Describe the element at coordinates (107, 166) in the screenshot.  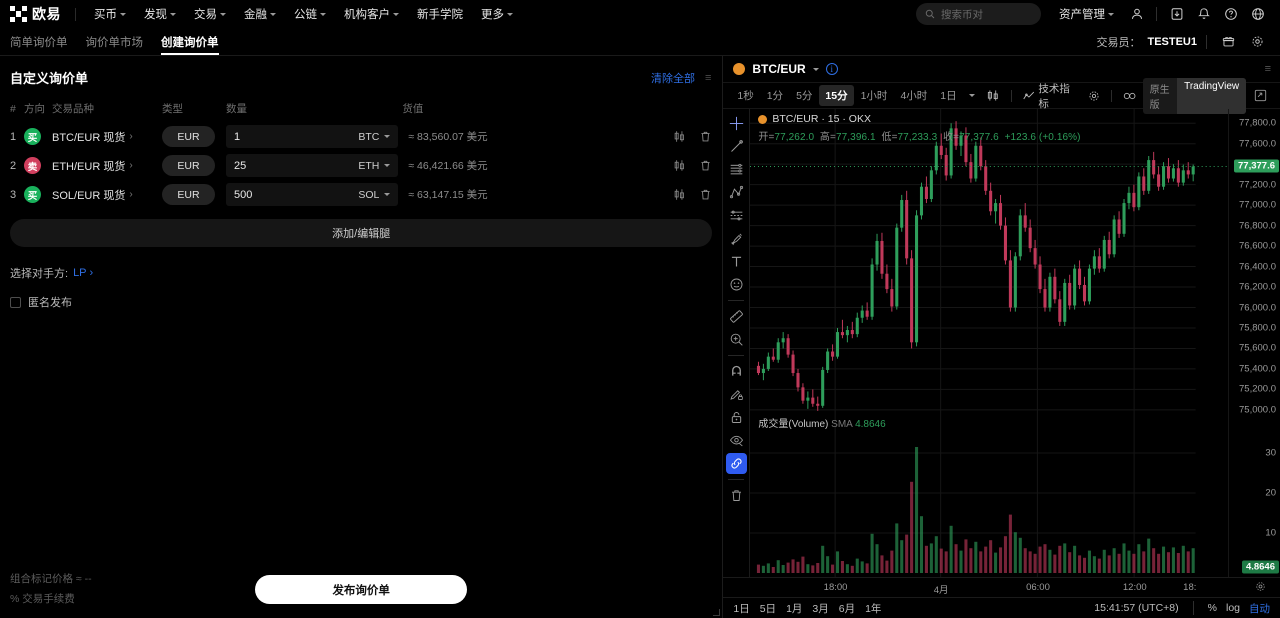
I see `symbol-selector: ETH/EUR 现货 ›` at that location.